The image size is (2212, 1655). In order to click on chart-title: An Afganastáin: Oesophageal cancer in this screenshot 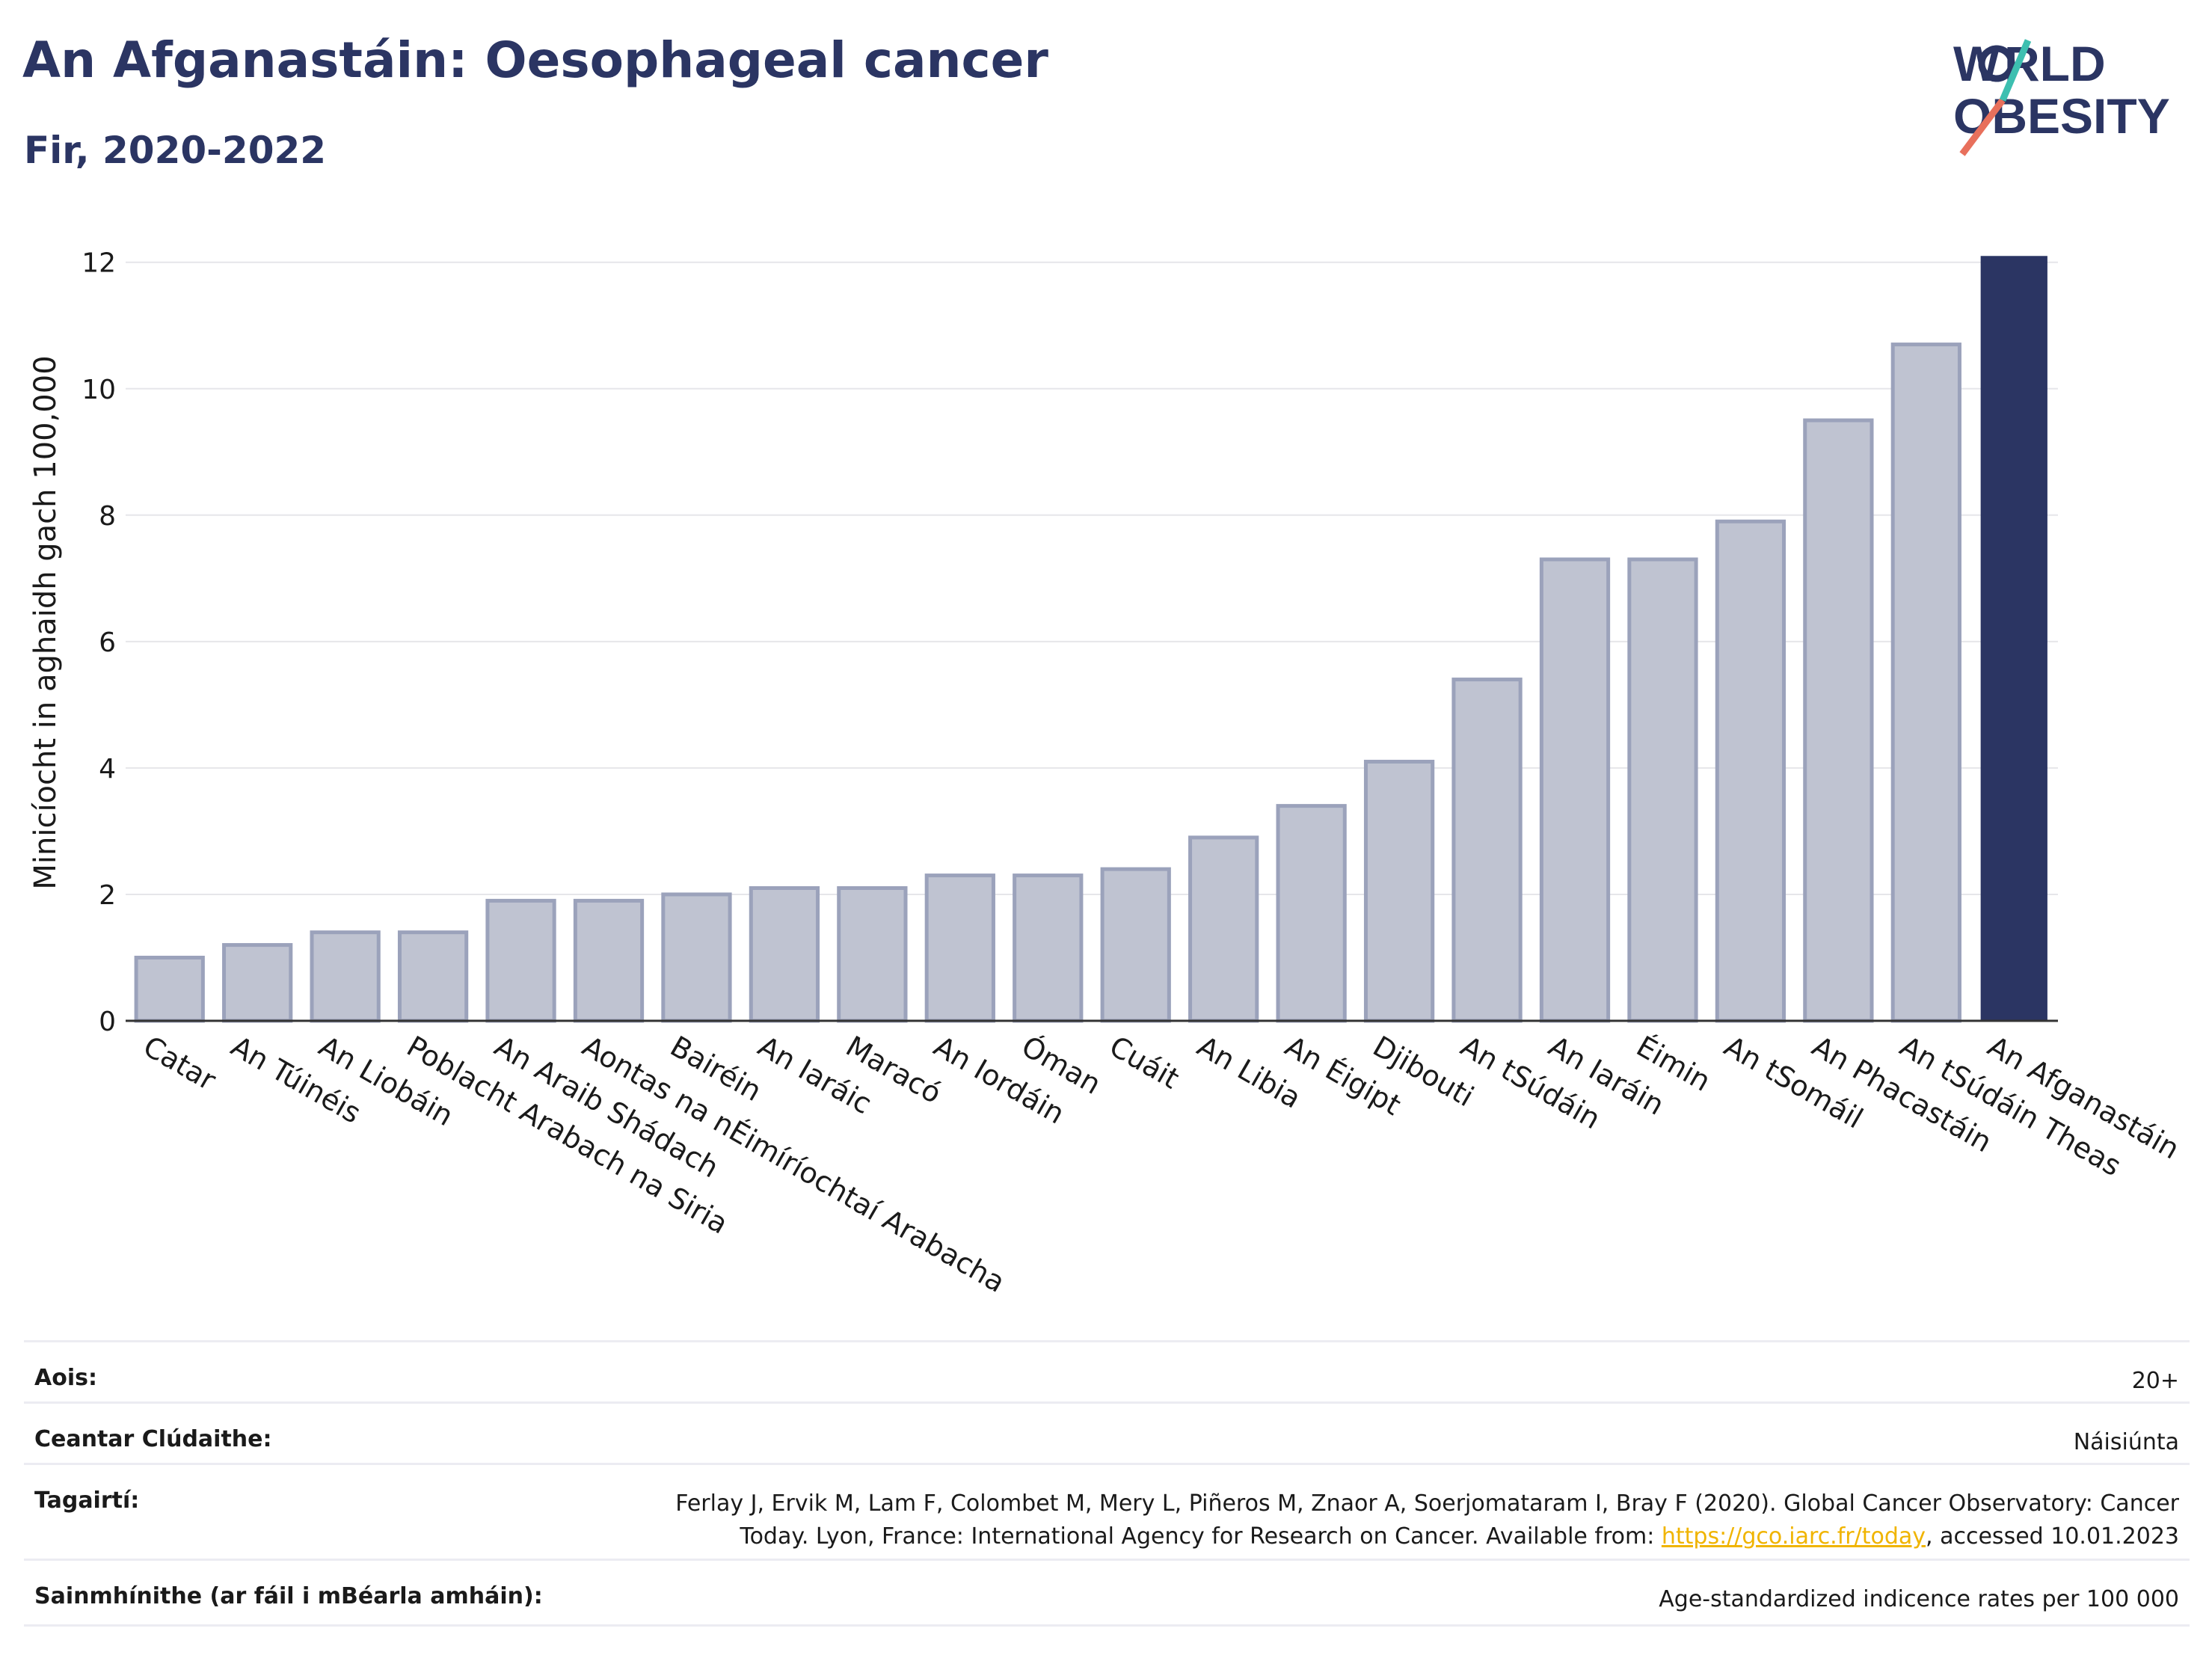, I will do `click(535, 60)`.